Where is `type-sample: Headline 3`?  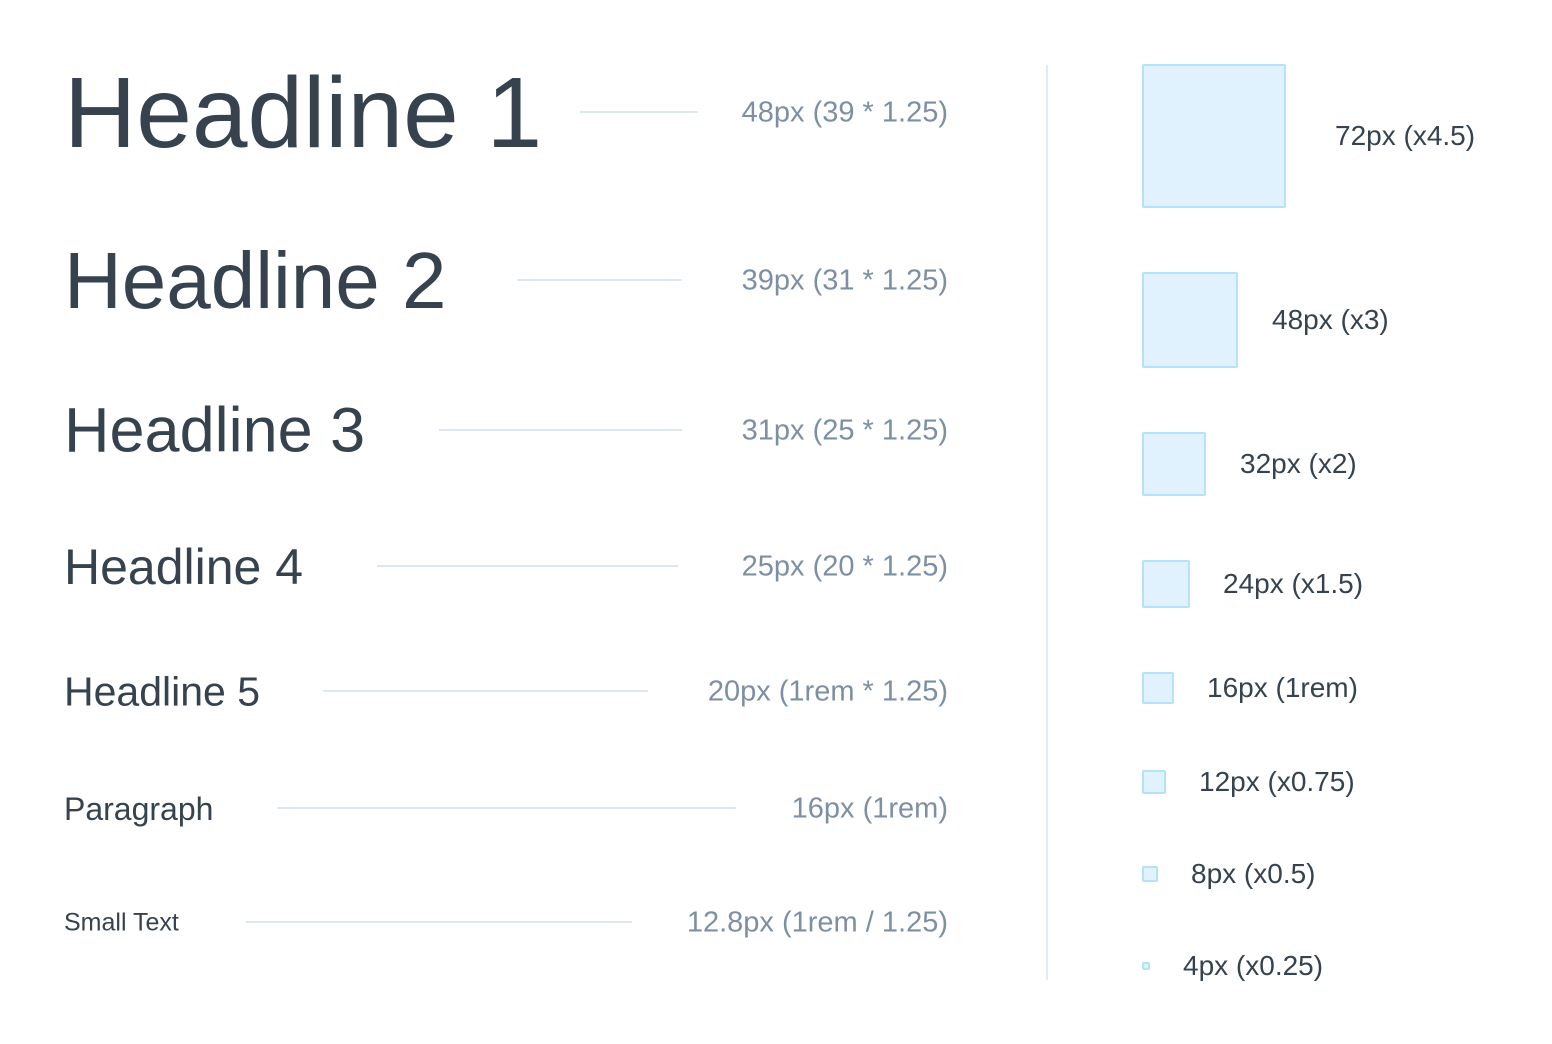
type-sample: Headline 3 is located at coordinates (215, 430).